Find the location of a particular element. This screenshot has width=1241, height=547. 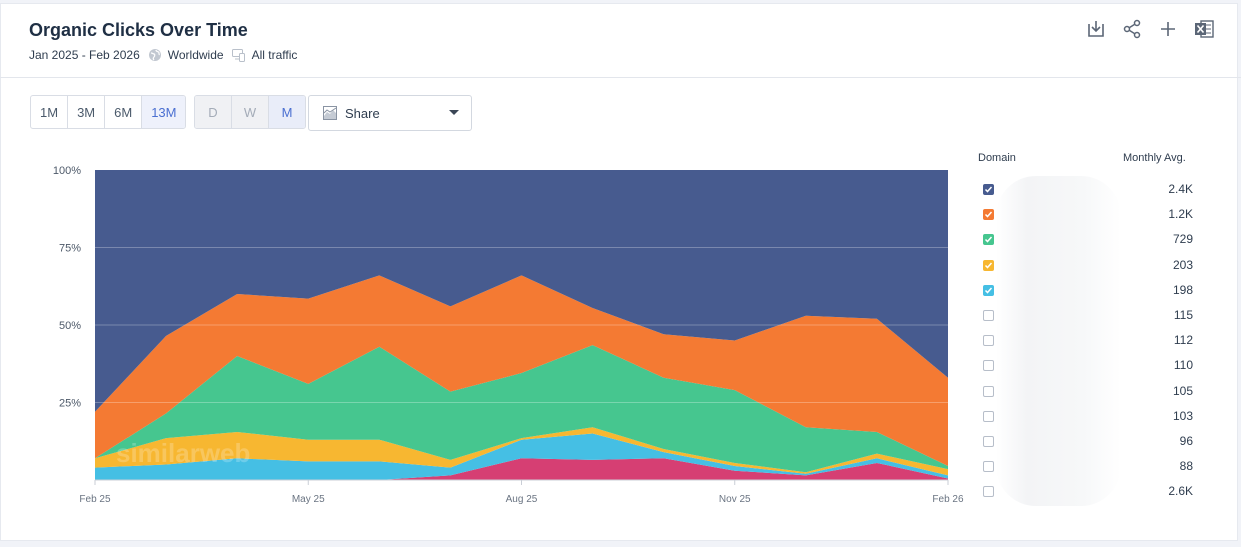

chevron-down-icon is located at coordinates (454, 112).